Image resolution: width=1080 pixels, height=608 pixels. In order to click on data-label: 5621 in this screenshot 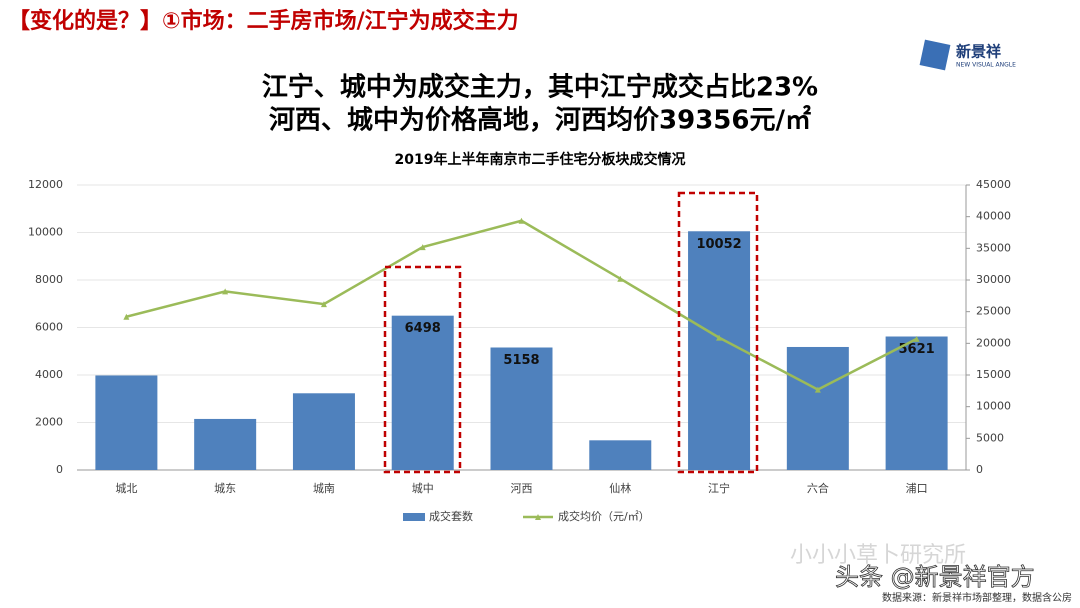, I will do `click(917, 349)`.